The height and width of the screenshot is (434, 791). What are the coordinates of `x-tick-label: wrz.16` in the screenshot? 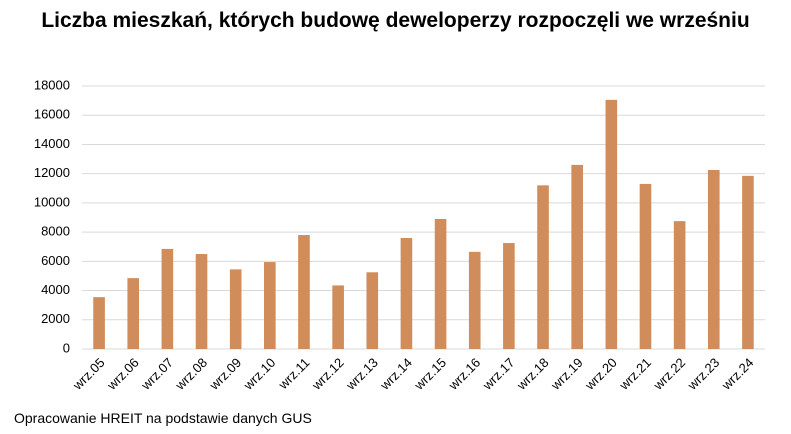 It's located at (464, 374).